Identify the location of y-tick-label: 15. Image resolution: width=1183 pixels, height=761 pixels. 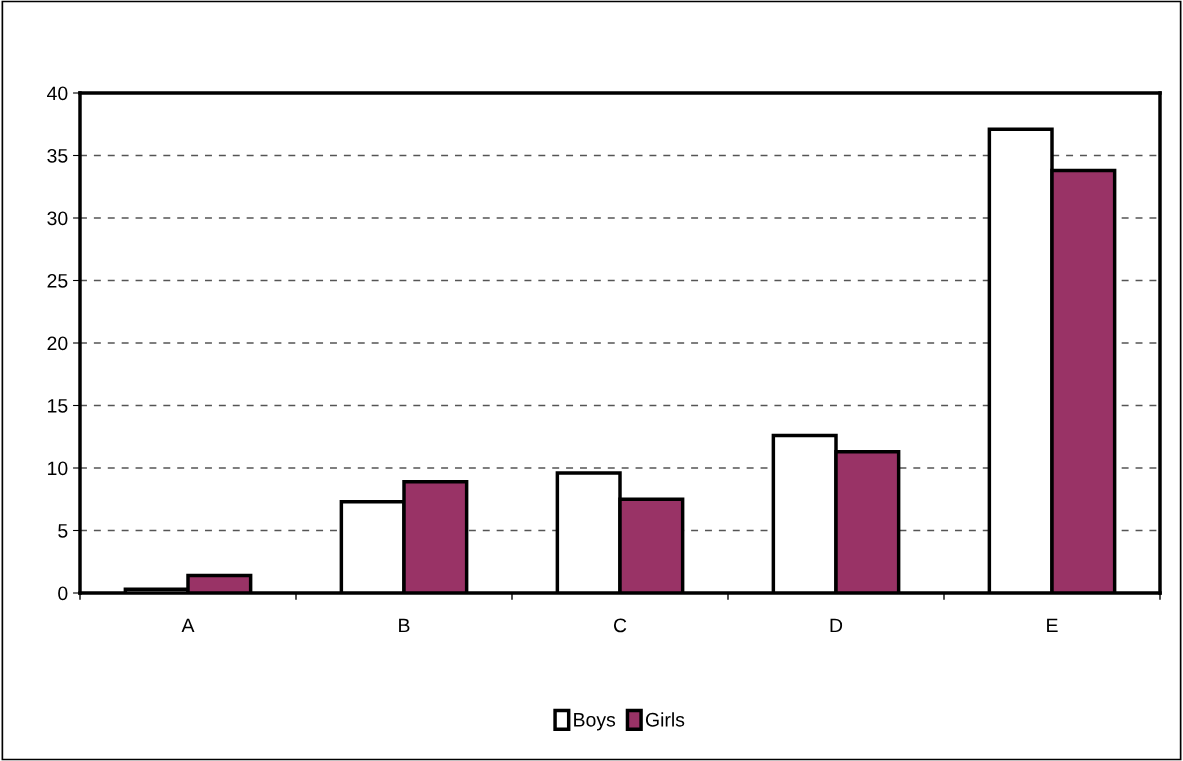
(58, 406).